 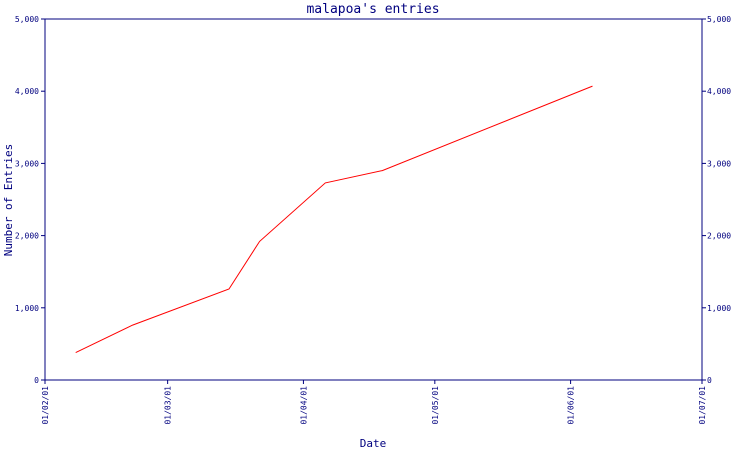 I want to click on chart-title: malapoa's entries, so click(x=372, y=9).